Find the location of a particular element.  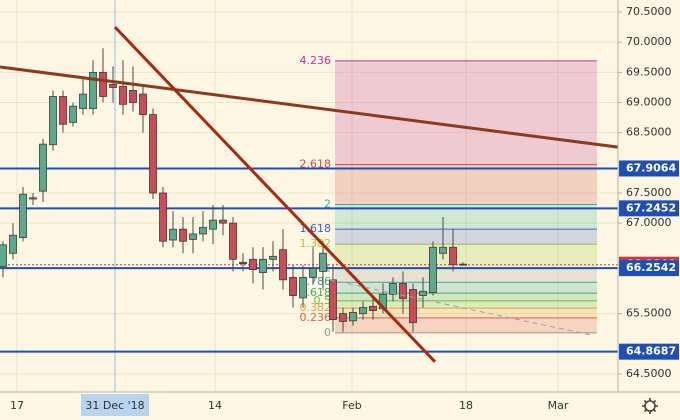

crosshair-label-box is located at coordinates (115, 405).